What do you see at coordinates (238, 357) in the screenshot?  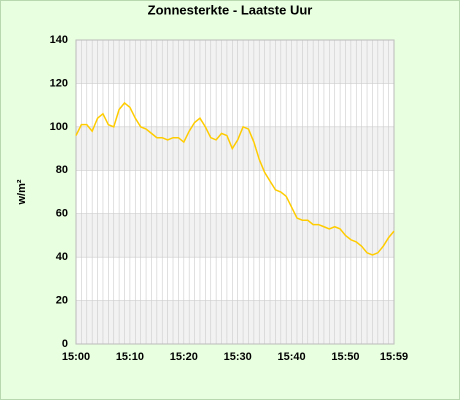 I see `x-tick-label: 15:30` at bounding box center [238, 357].